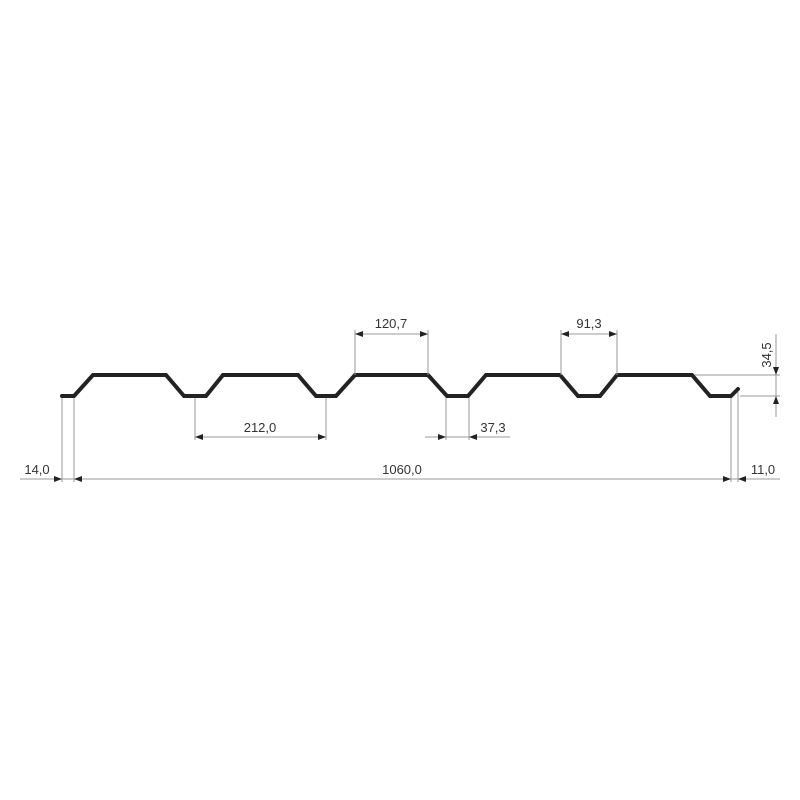 Image resolution: width=800 pixels, height=800 pixels. I want to click on dimension-pitch: 212,0, so click(260, 419).